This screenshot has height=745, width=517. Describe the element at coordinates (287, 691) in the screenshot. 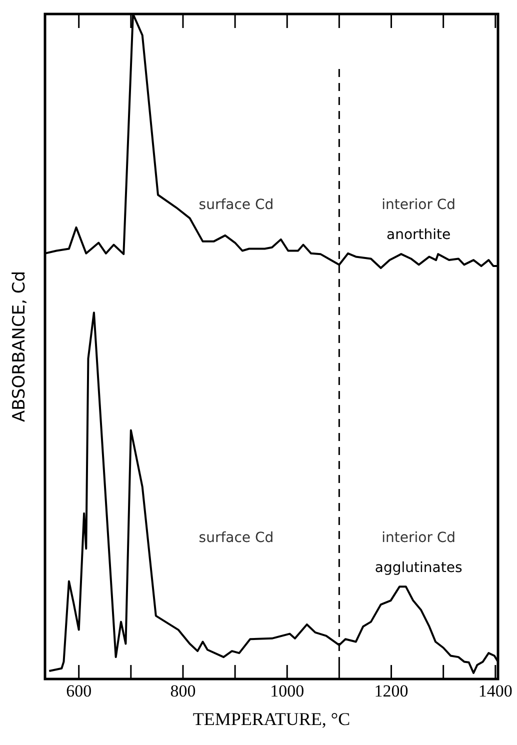

I see `x-tick-label: 1000` at that location.